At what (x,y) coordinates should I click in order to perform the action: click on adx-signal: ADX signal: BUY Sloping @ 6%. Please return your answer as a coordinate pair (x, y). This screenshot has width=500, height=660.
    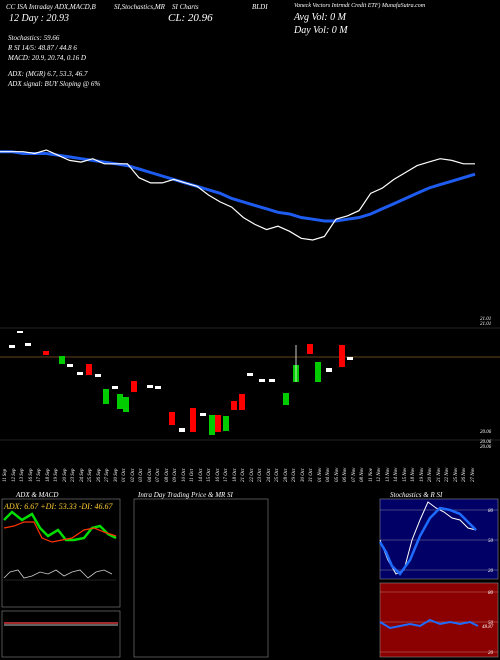
    Looking at the image, I should click on (54, 84).